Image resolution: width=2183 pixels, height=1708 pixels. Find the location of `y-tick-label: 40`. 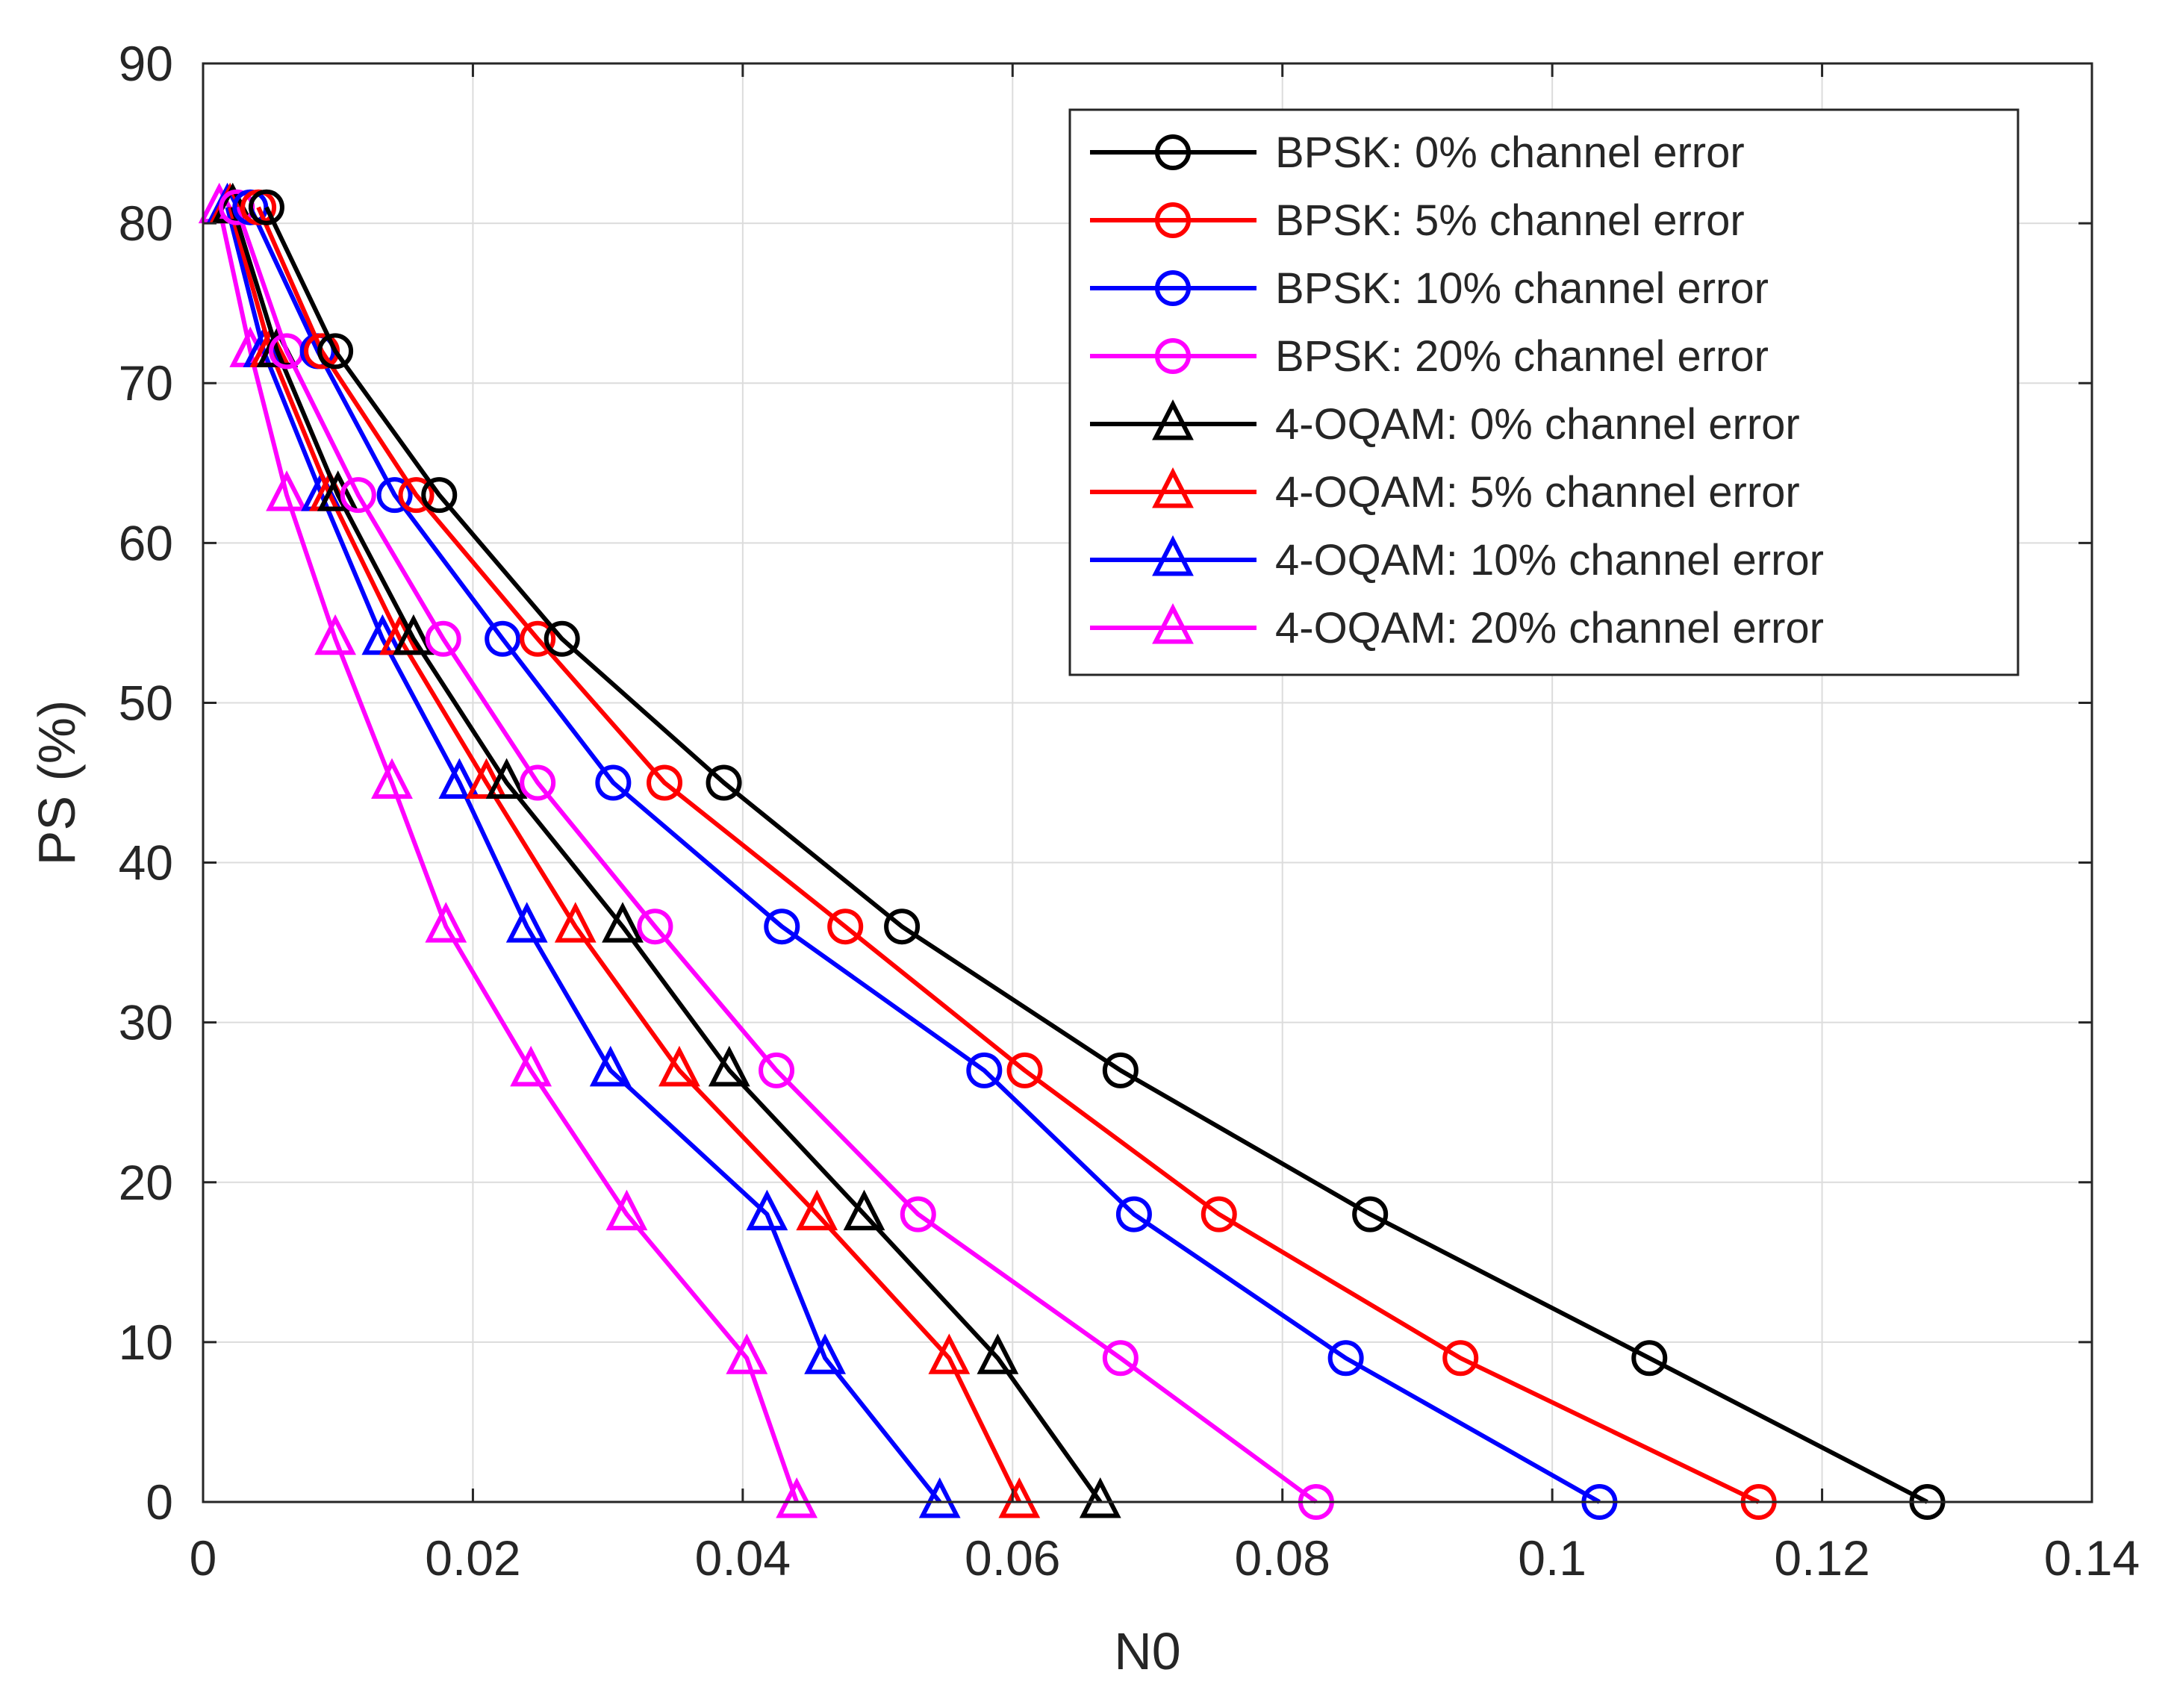

y-tick-label: 40 is located at coordinates (146, 863).